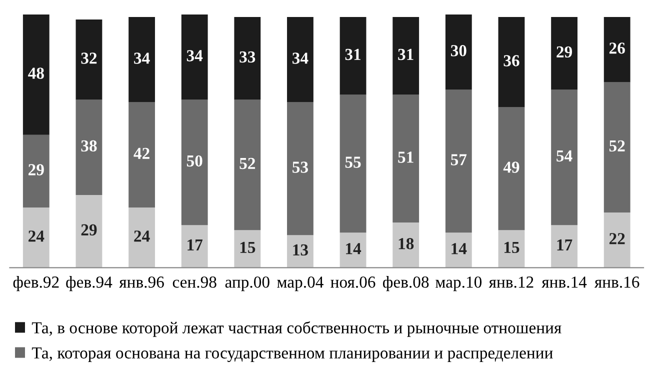 The width and height of the screenshot is (650, 377). Describe the element at coordinates (459, 284) in the screenshot. I see `x-tick-label: мар.10` at that location.